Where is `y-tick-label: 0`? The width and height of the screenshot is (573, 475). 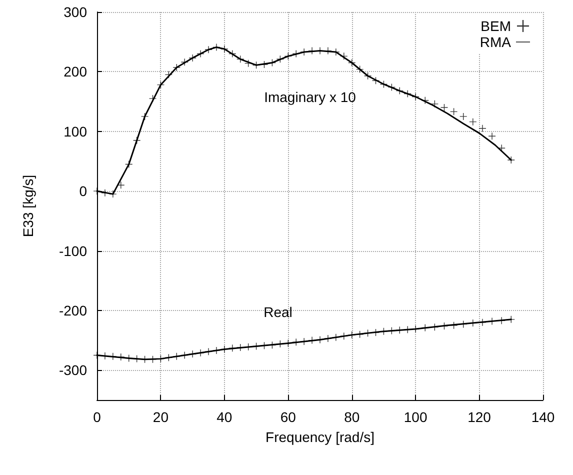 y-tick-label: 0 is located at coordinates (83, 191).